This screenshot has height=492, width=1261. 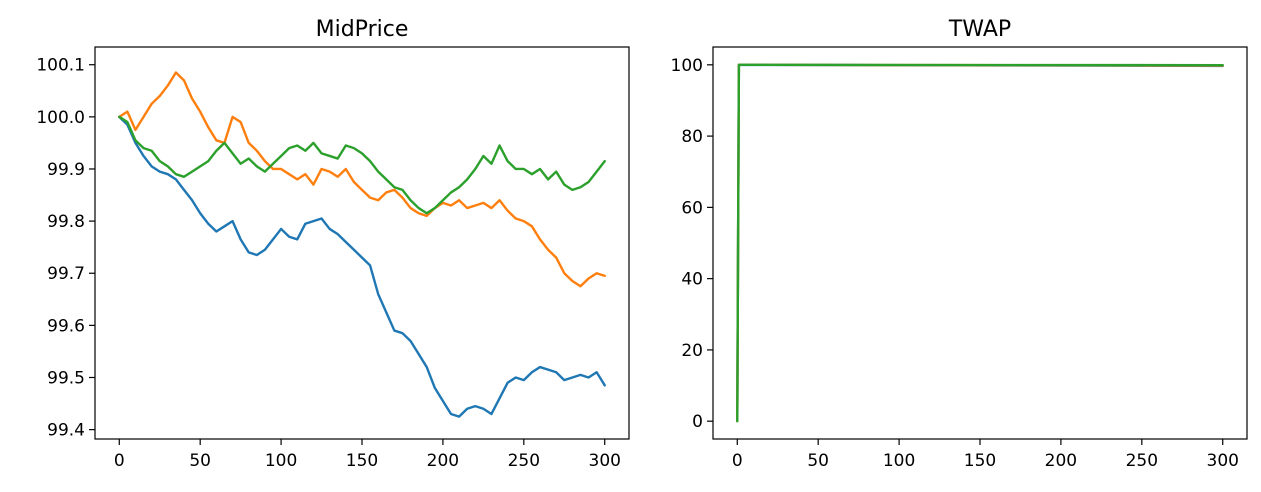 What do you see at coordinates (66, 170) in the screenshot?
I see `y-tick-label: 99.9` at bounding box center [66, 170].